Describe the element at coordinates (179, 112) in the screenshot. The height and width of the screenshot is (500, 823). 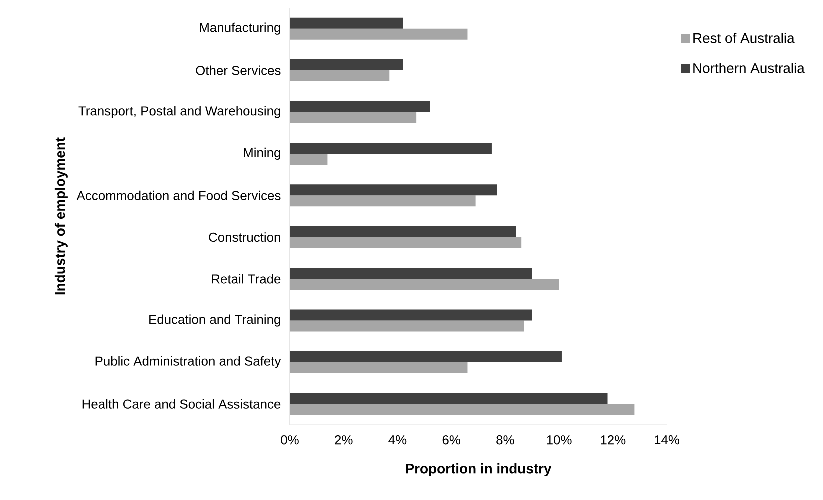
I see `y-tick-label: Transport, Postal and Warehousing` at that location.